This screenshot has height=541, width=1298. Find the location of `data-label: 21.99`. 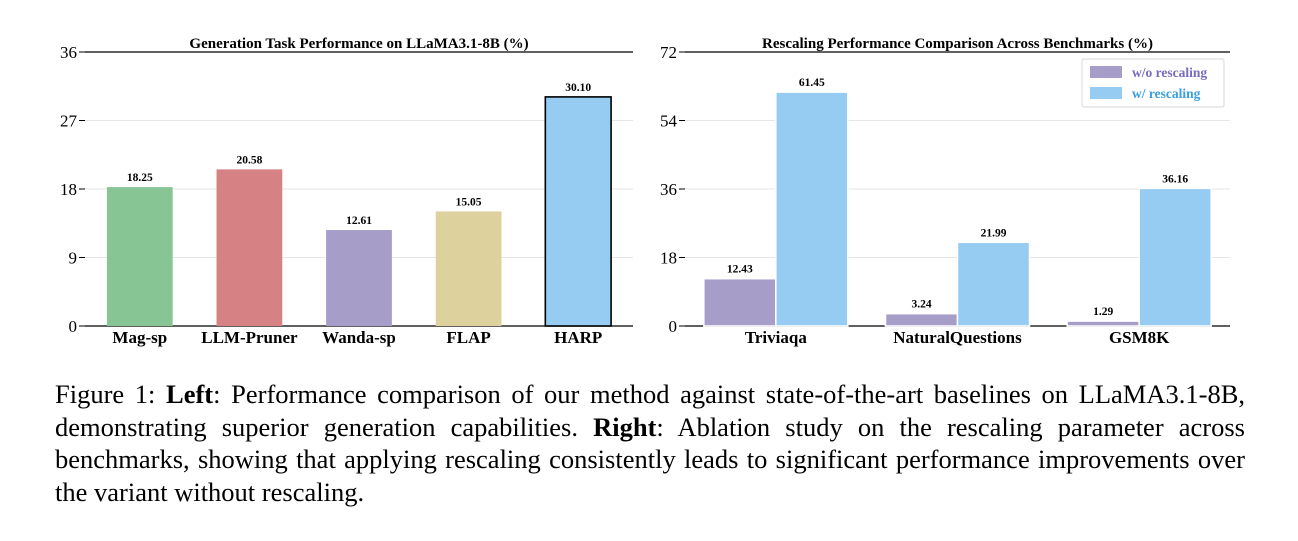

data-label: 21.99 is located at coordinates (994, 233).